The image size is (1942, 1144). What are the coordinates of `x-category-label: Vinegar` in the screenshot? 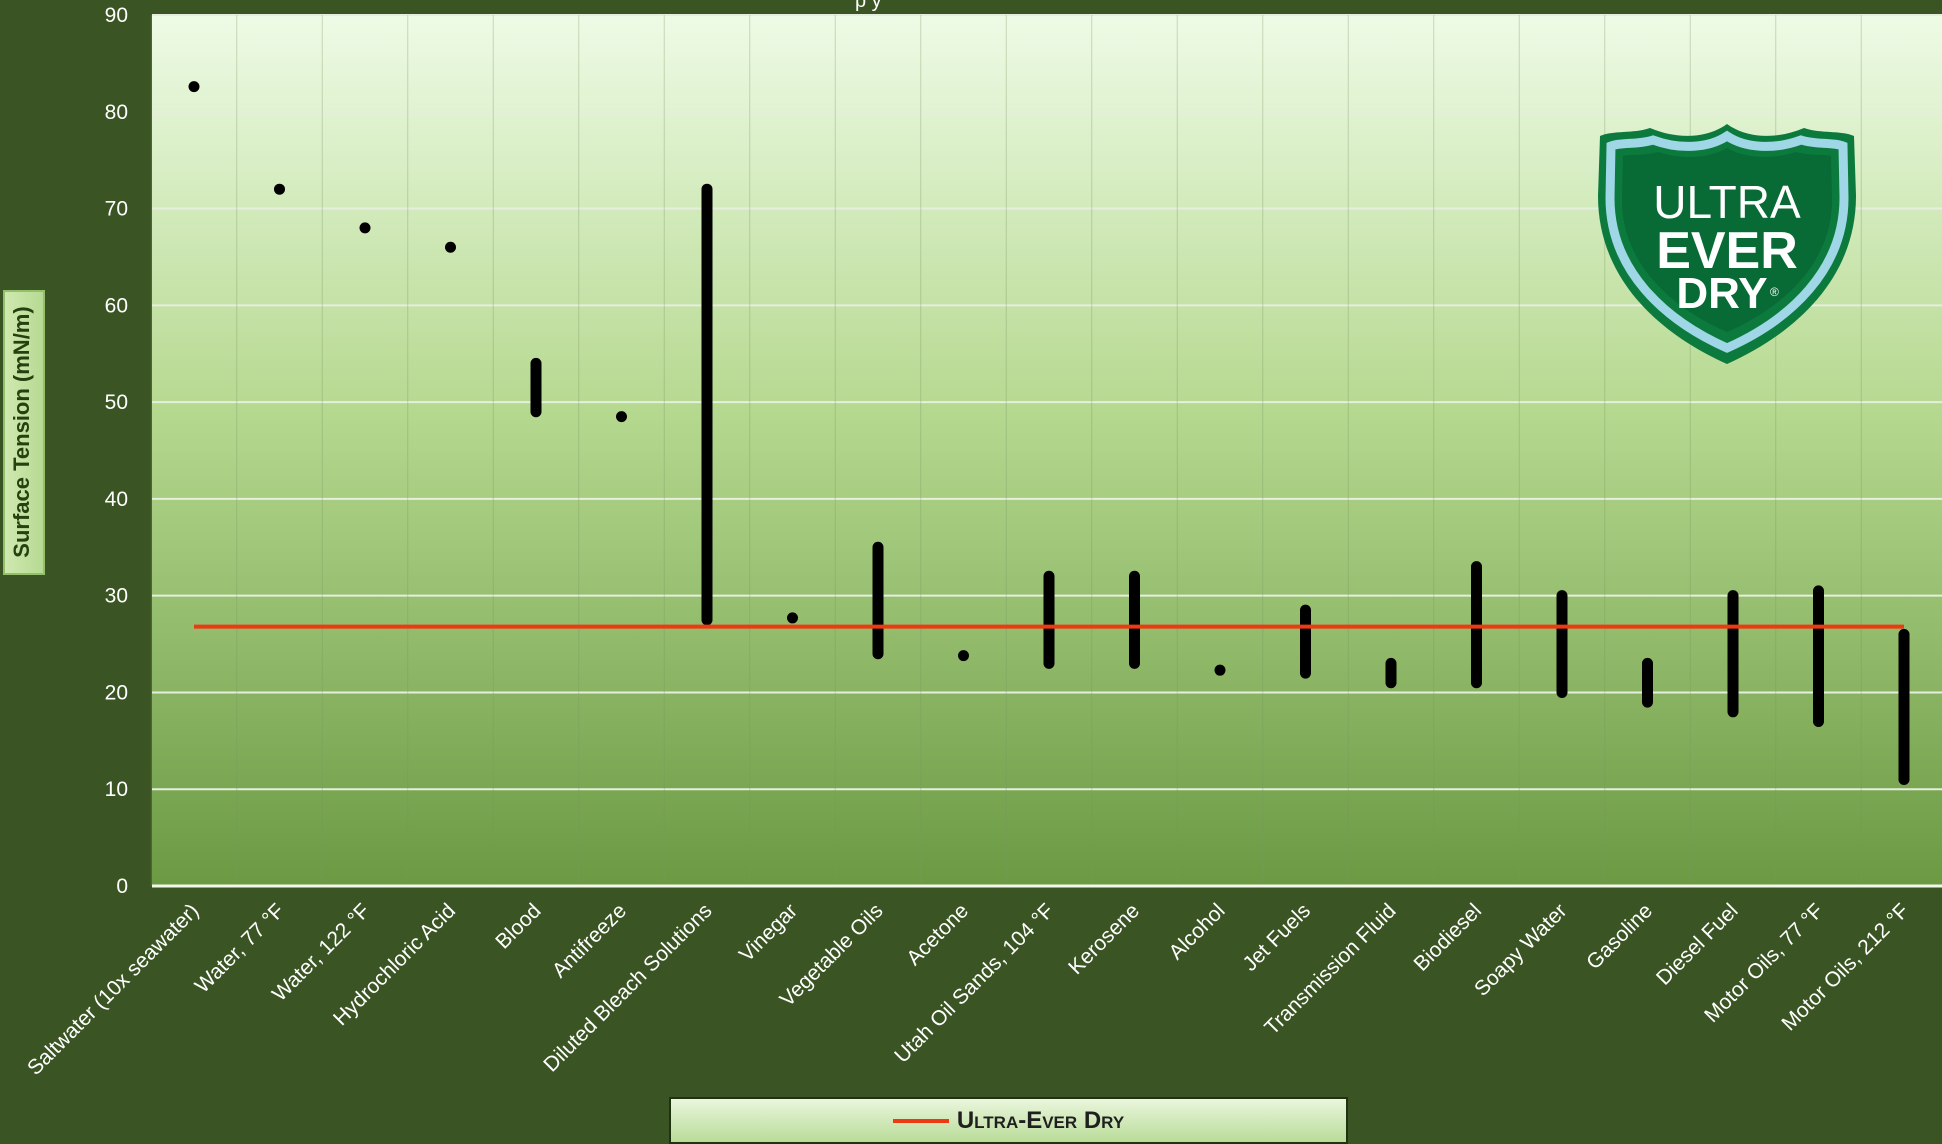 It's located at (768, 932).